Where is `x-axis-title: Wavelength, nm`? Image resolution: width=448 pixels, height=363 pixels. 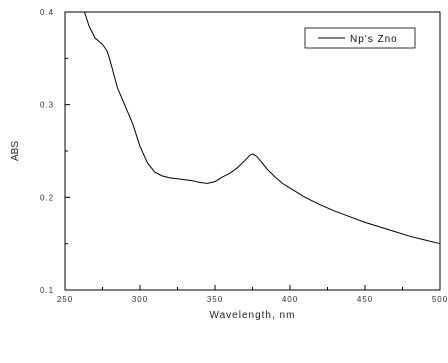
x-axis-title: Wavelength, nm is located at coordinates (253, 315).